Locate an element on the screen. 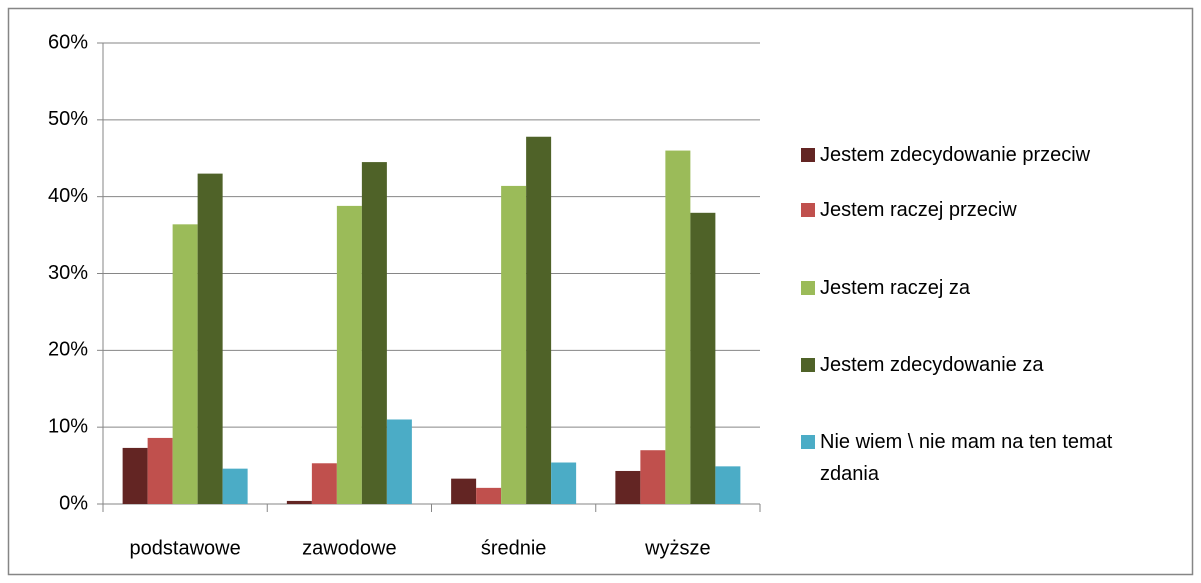 This screenshot has height=583, width=1201. y-tick-label: 30% is located at coordinates (68, 273).